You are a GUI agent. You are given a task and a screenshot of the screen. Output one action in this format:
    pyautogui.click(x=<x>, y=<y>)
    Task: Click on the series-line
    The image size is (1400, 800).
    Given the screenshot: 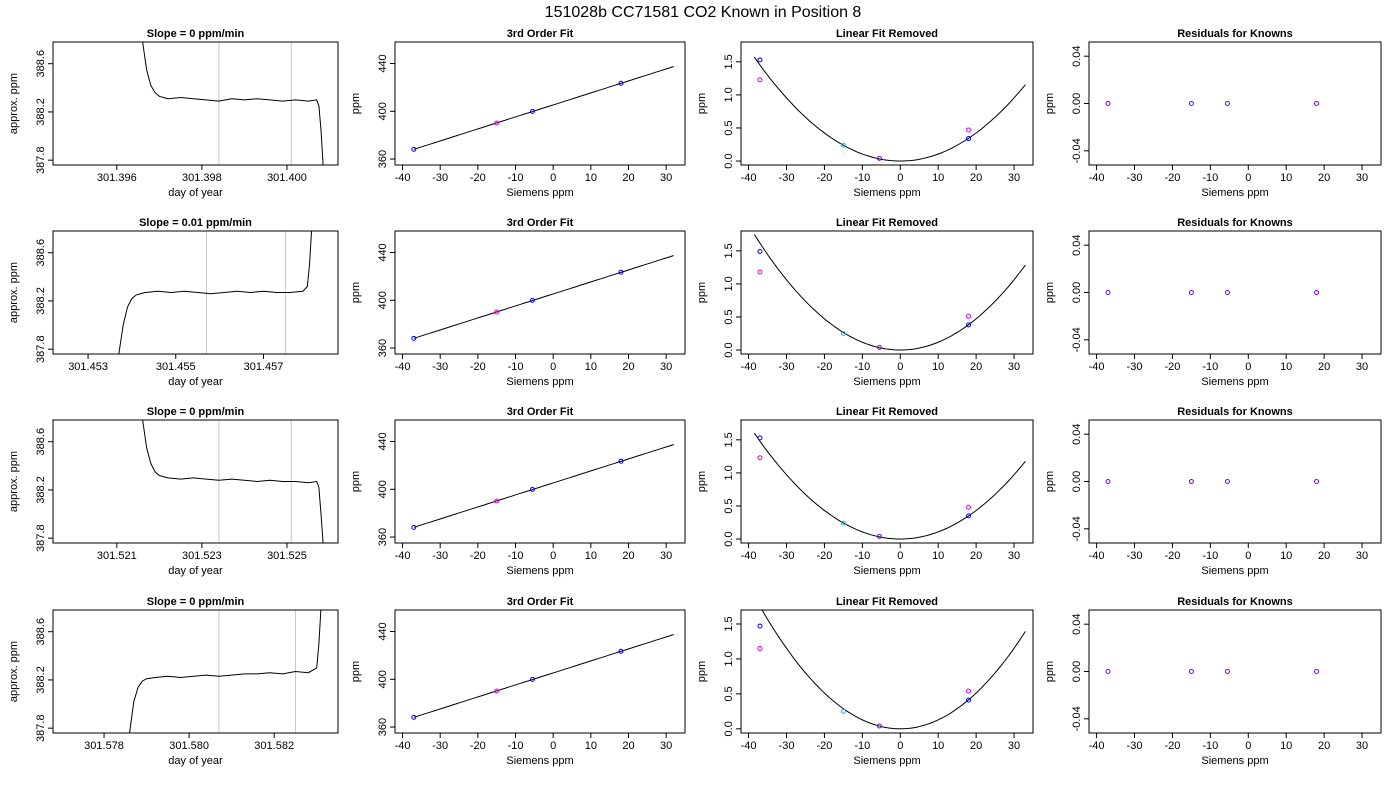 What is the action you would take?
    pyautogui.click(x=233, y=103)
    